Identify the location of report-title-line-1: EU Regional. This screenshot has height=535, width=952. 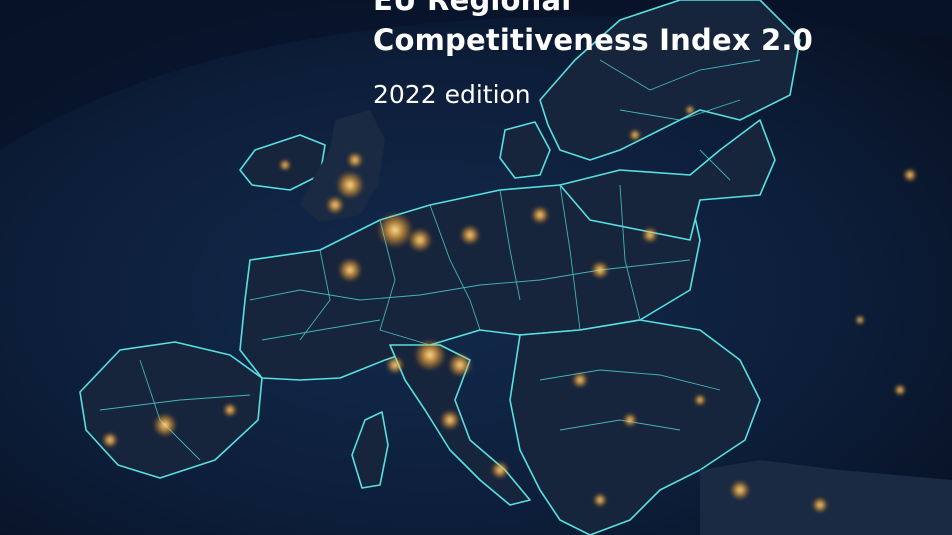
(472, 8).